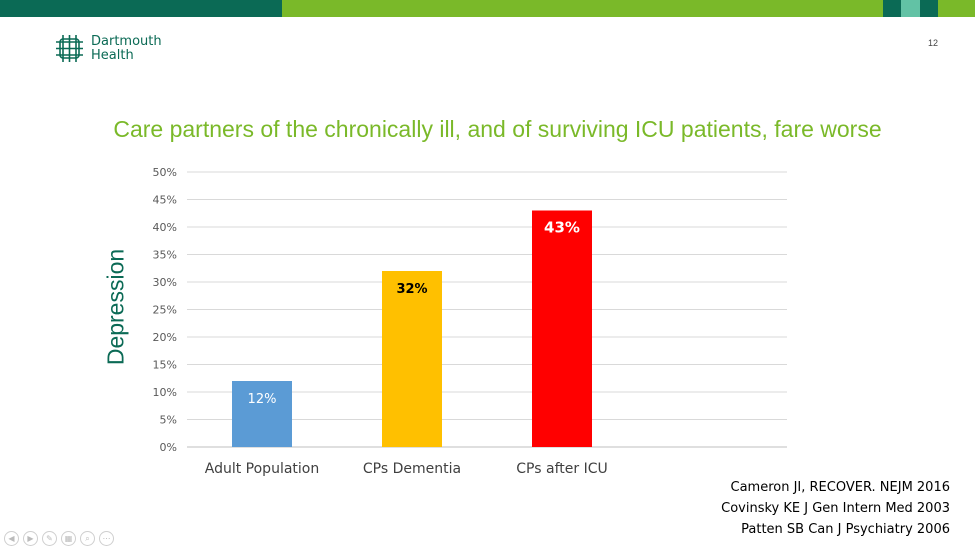 This screenshot has width=975, height=547. I want to click on x-tick-label: CPs after ICU, so click(561, 469).